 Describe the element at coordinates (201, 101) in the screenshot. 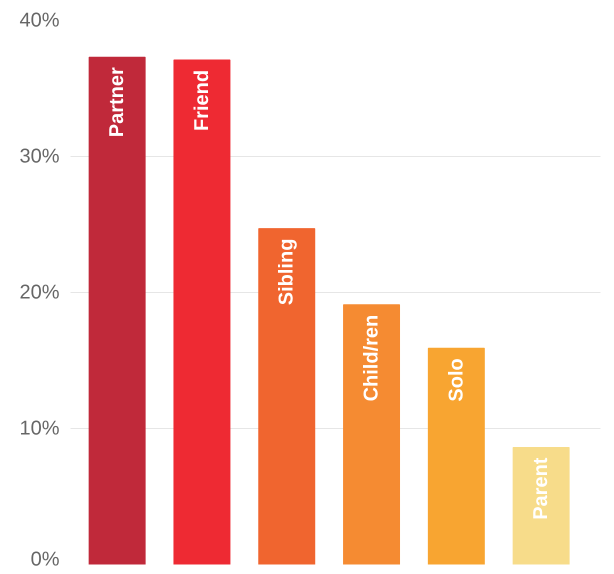

I see `x-tick-label: Friend` at that location.